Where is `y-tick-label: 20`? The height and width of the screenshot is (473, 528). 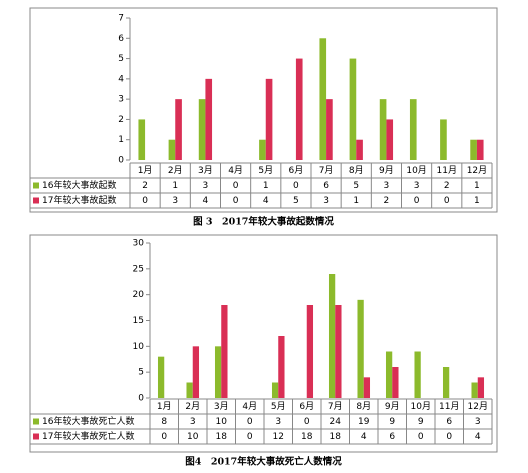 y-tick-label: 20 is located at coordinates (139, 295).